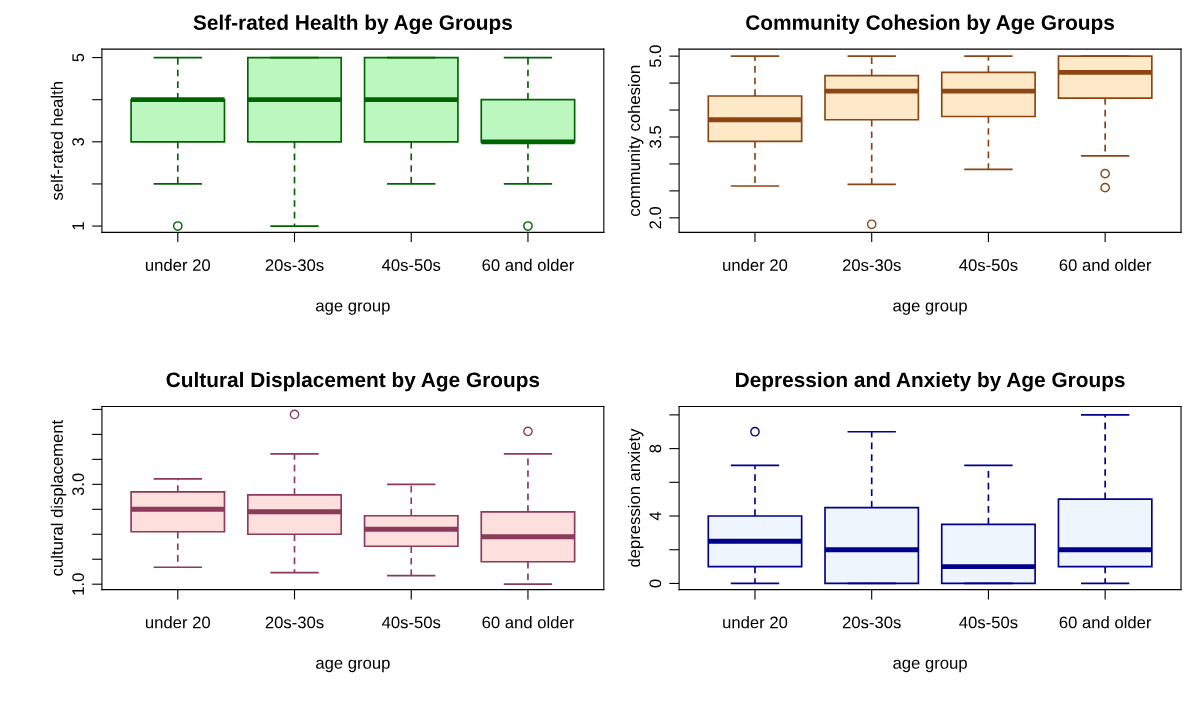  What do you see at coordinates (635, 497) in the screenshot?
I see `y-axis-title: depression anxiety` at bounding box center [635, 497].